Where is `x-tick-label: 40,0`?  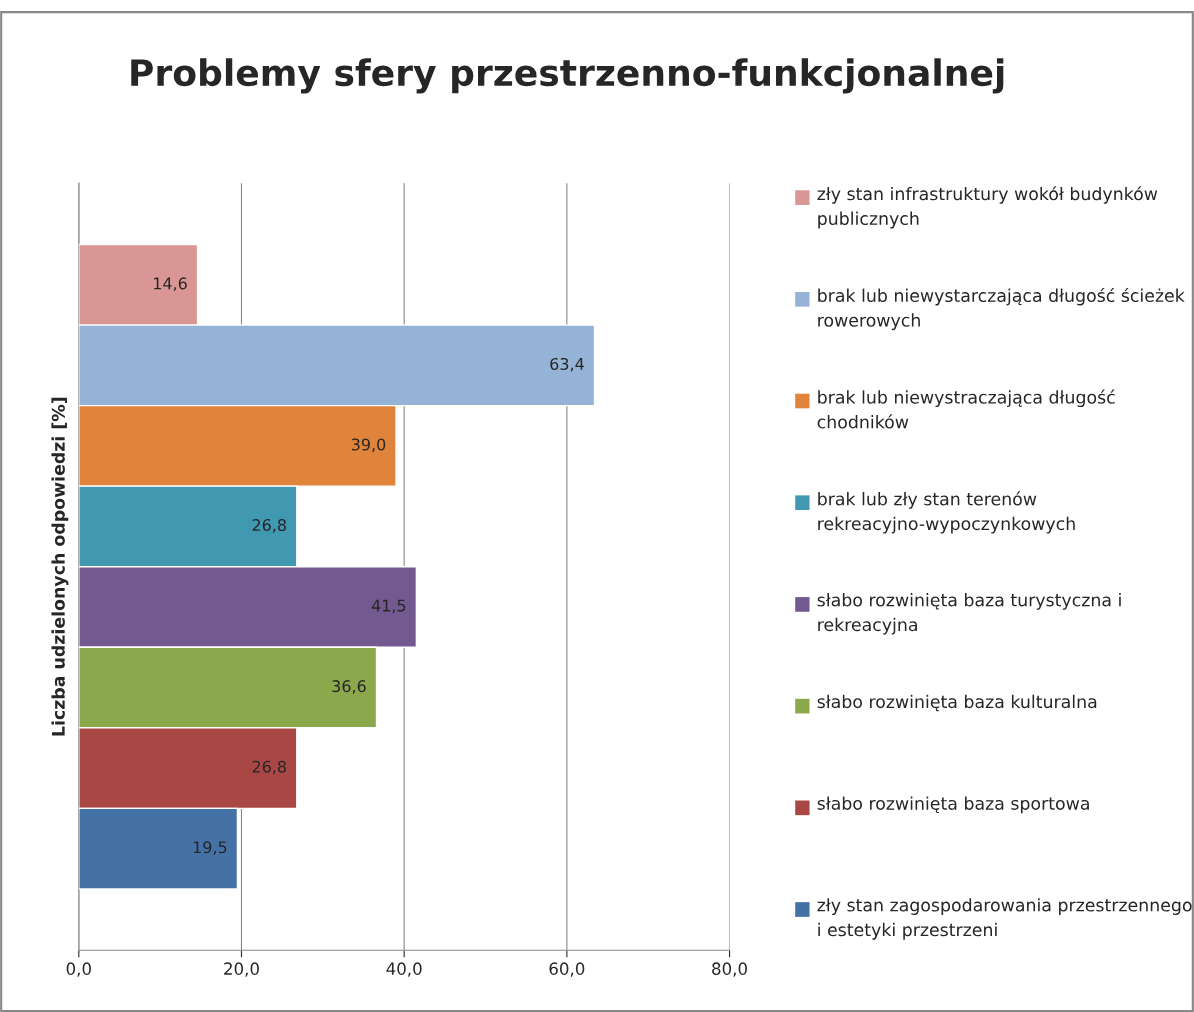
x-tick-label: 40,0 is located at coordinates (404, 969).